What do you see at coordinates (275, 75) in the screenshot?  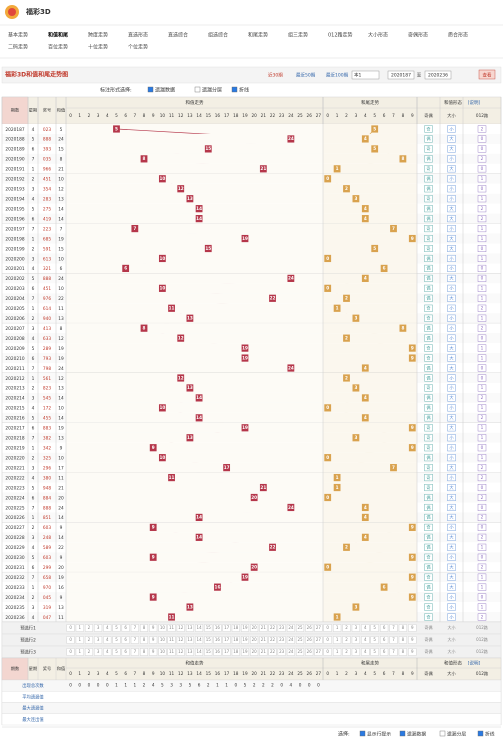 I see `range-link: 近30期` at bounding box center [275, 75].